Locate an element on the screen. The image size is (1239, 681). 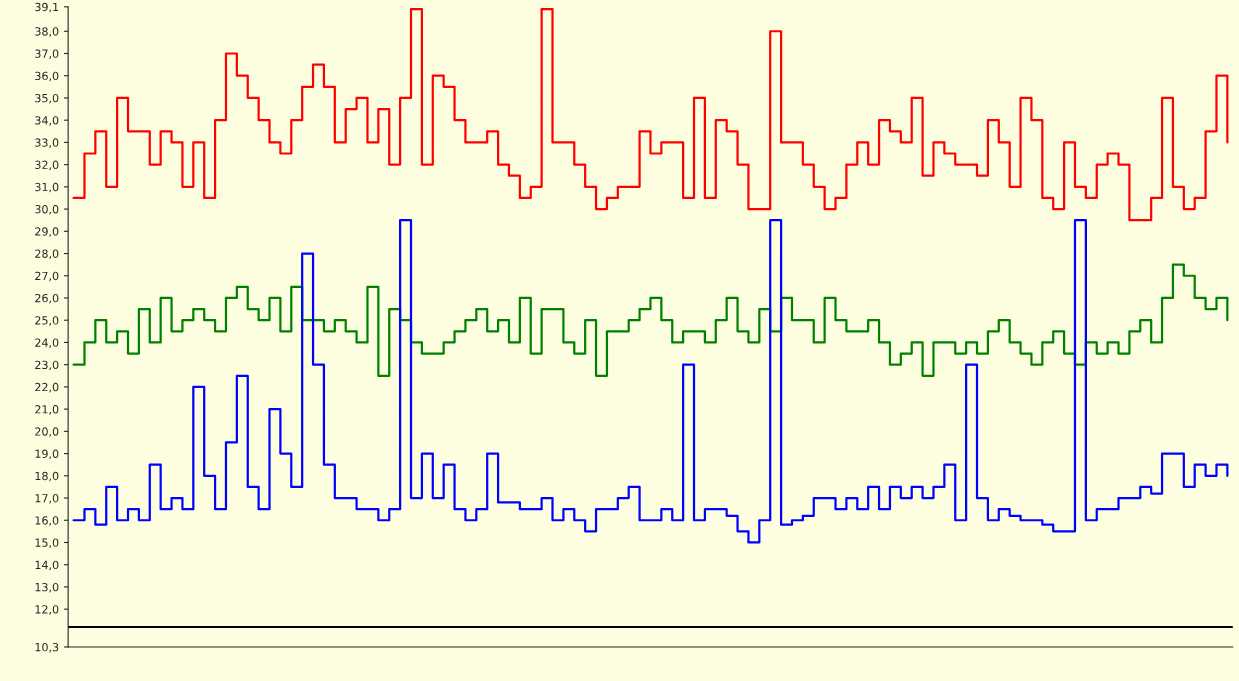
y-tick-label: 38,0 is located at coordinates (47, 32).